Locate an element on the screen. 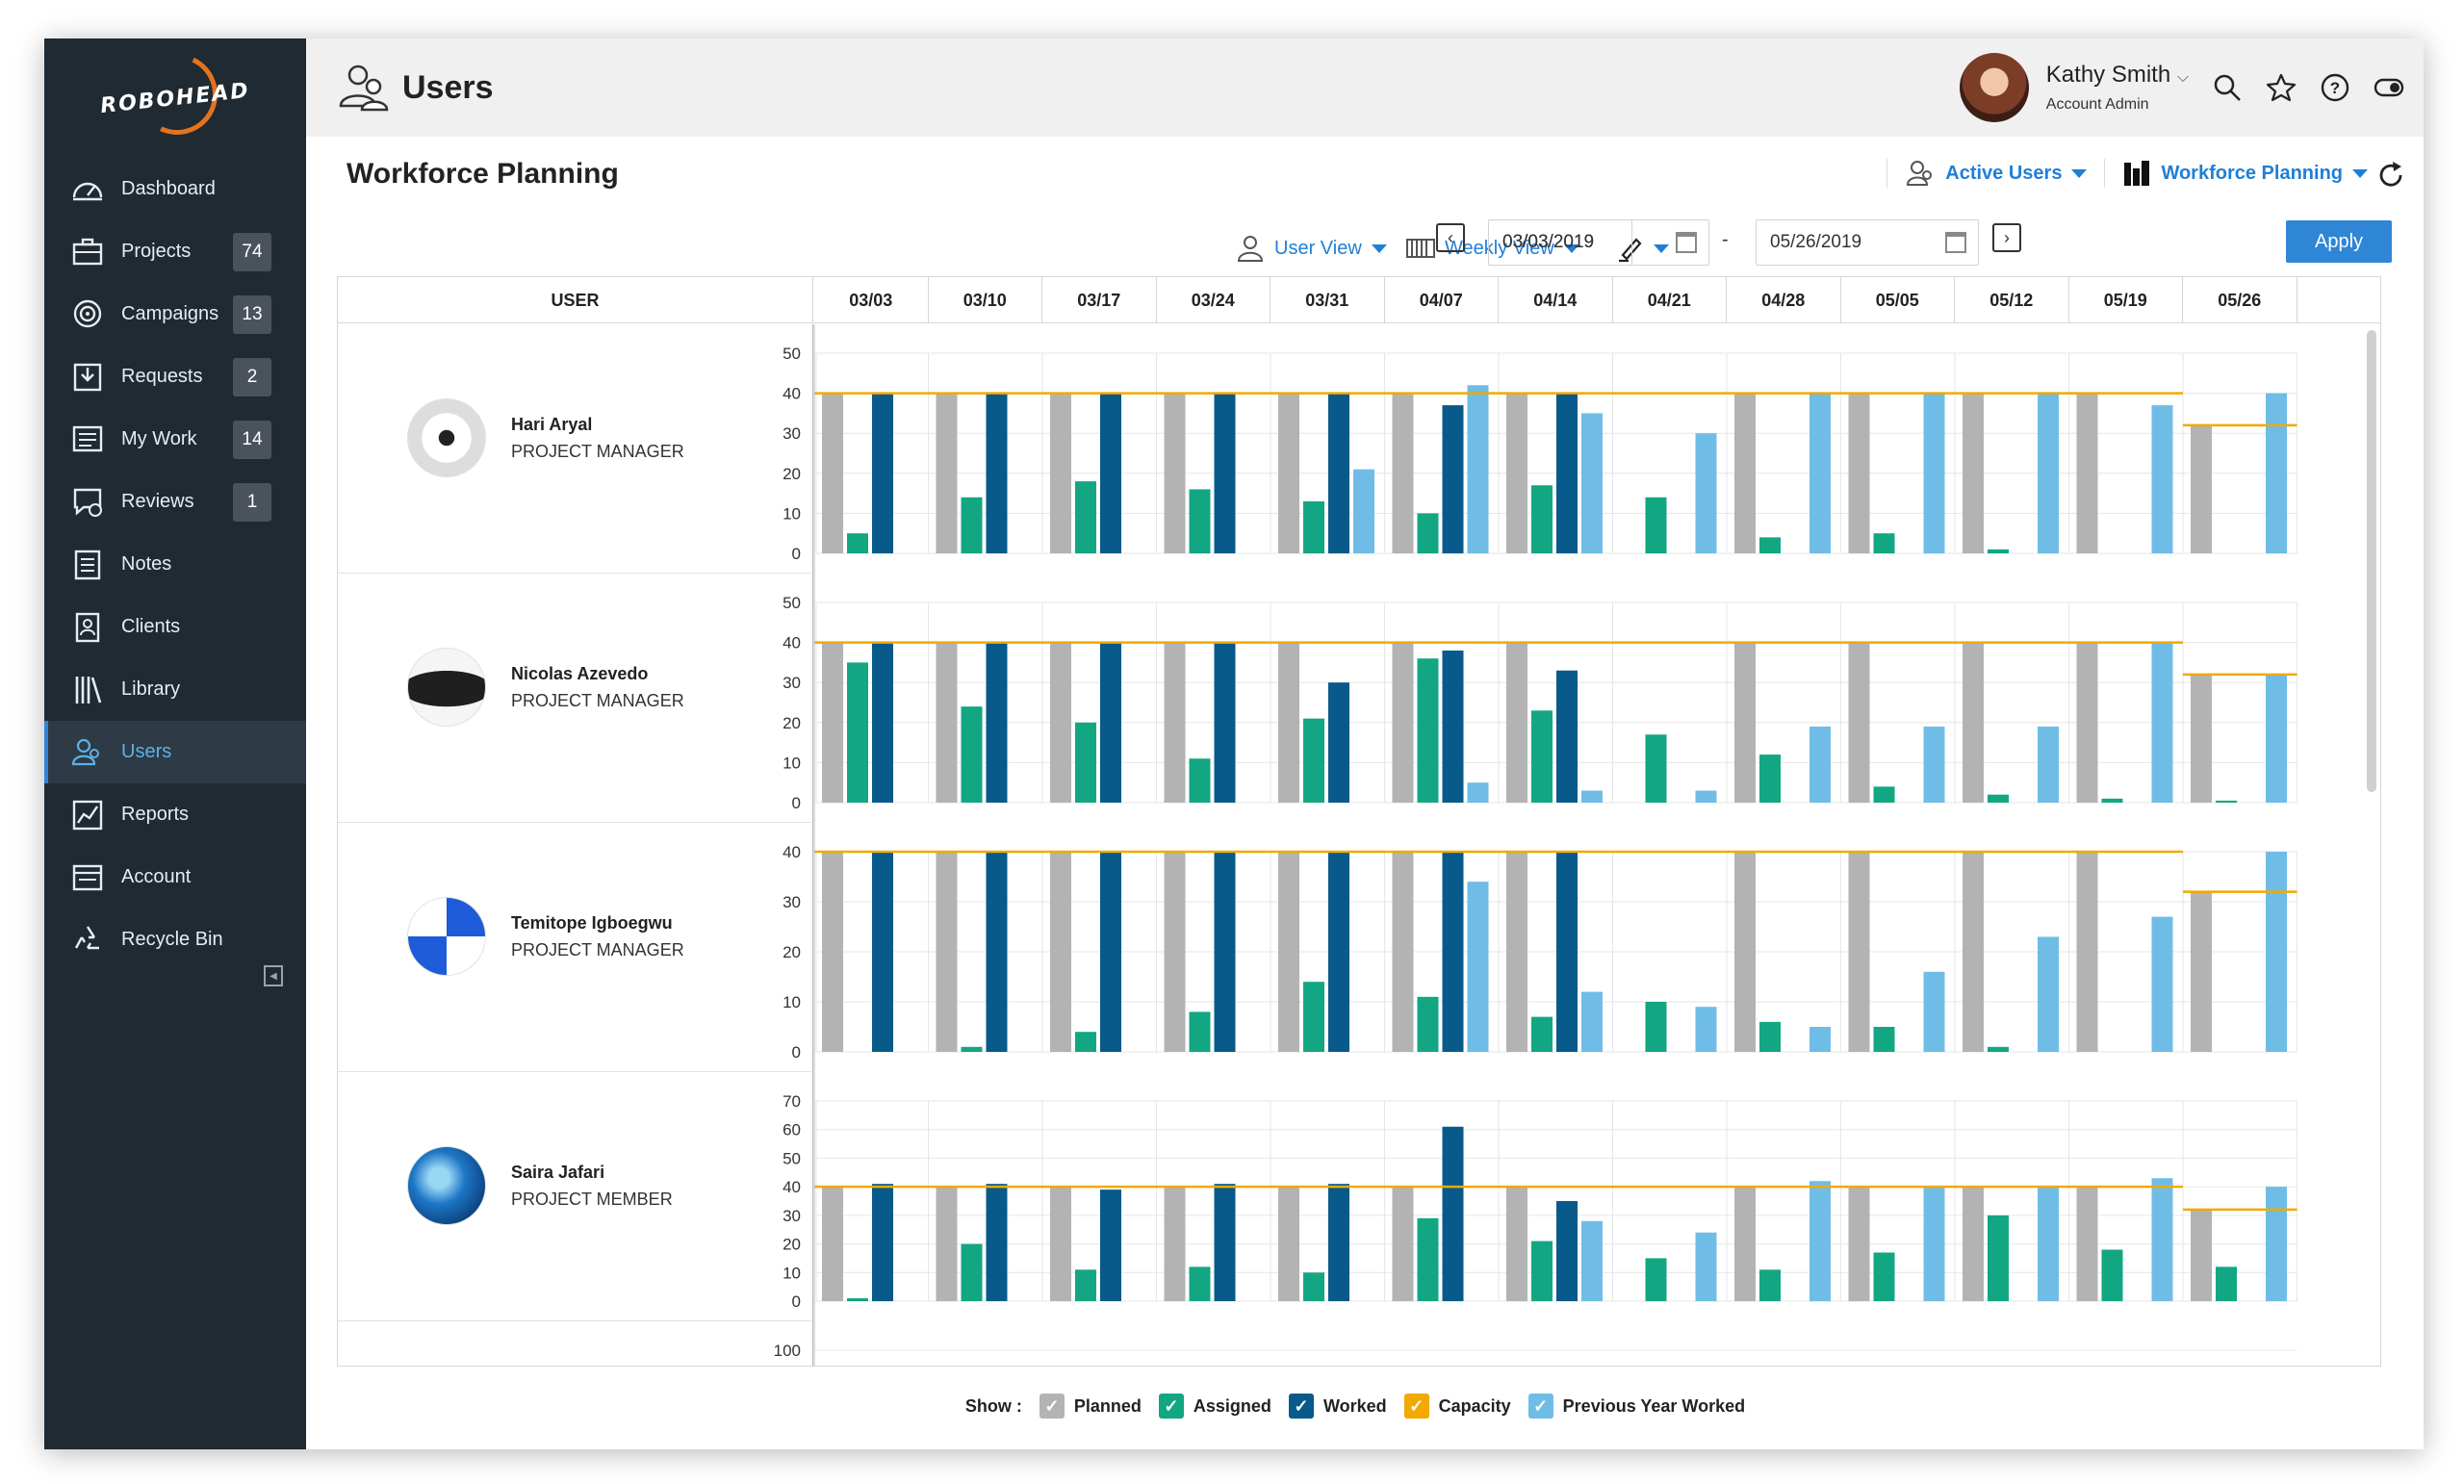 Image resolution: width=2464 pixels, height=1484 pixels. y-tick-label: 70 is located at coordinates (792, 1102).